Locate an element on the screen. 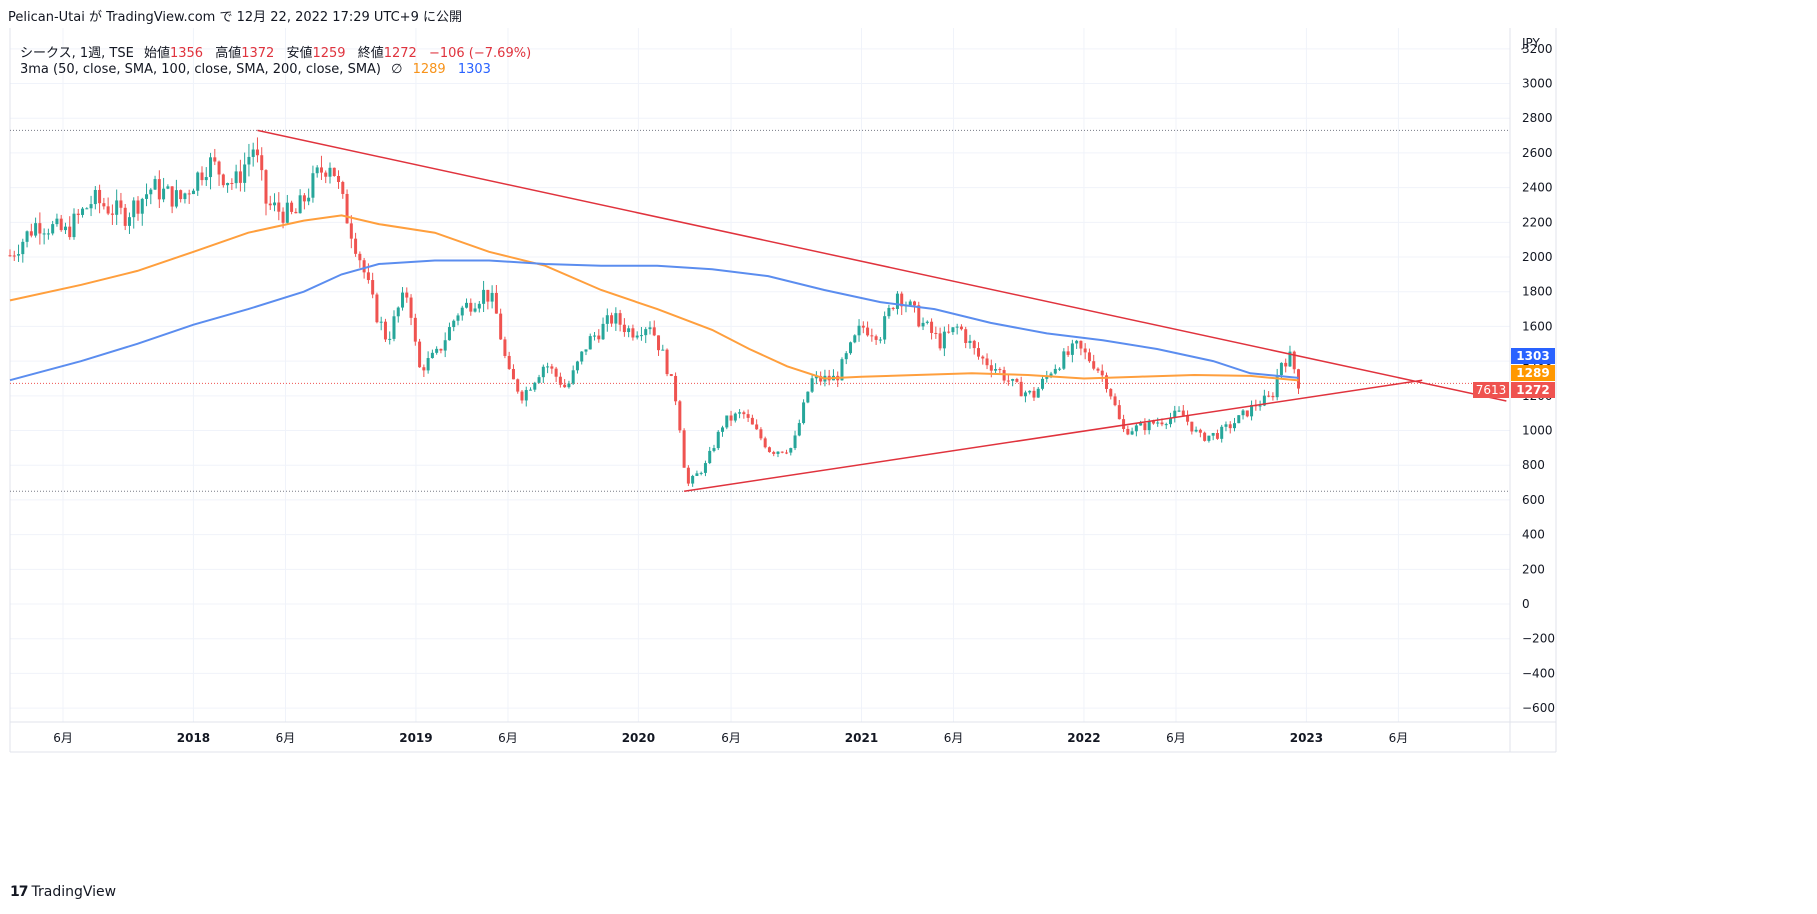 The height and width of the screenshot is (914, 1817). y-tick-label: 2400 is located at coordinates (1537, 188).